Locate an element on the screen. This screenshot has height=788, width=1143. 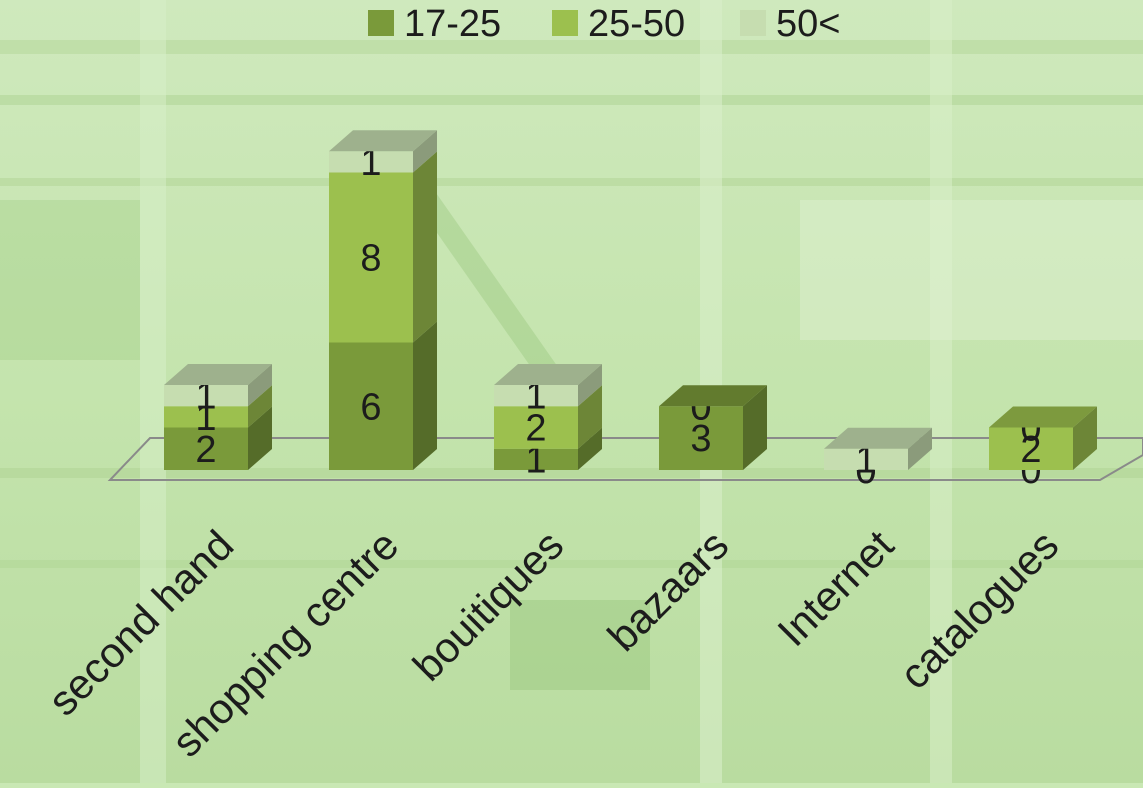
floor-plane is located at coordinates (625, 459).